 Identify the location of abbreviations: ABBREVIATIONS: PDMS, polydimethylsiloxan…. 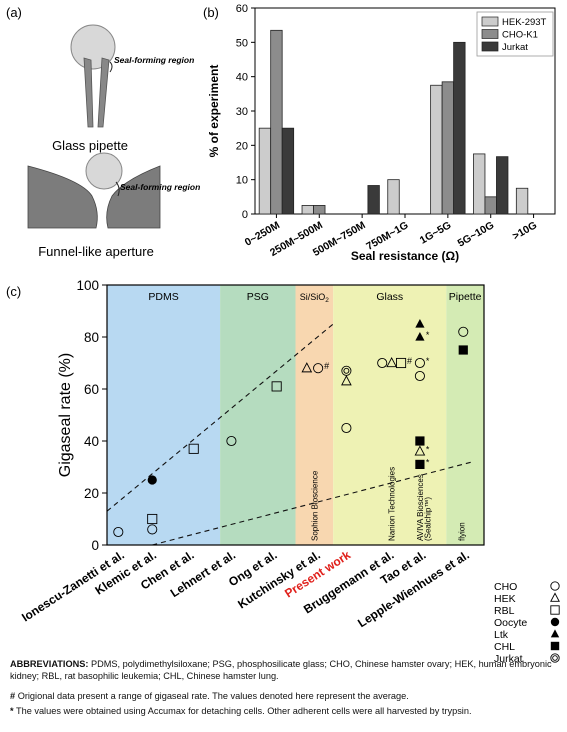
(286, 670).